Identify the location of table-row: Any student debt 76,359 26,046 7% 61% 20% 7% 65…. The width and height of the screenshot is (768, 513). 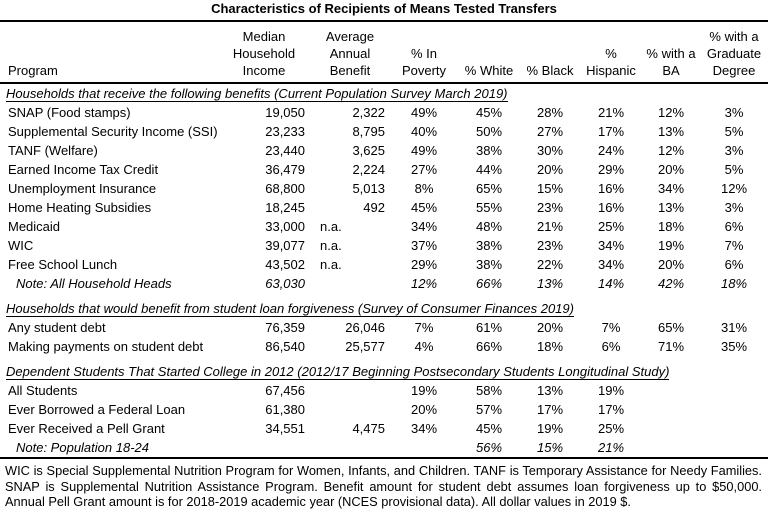
(384, 327).